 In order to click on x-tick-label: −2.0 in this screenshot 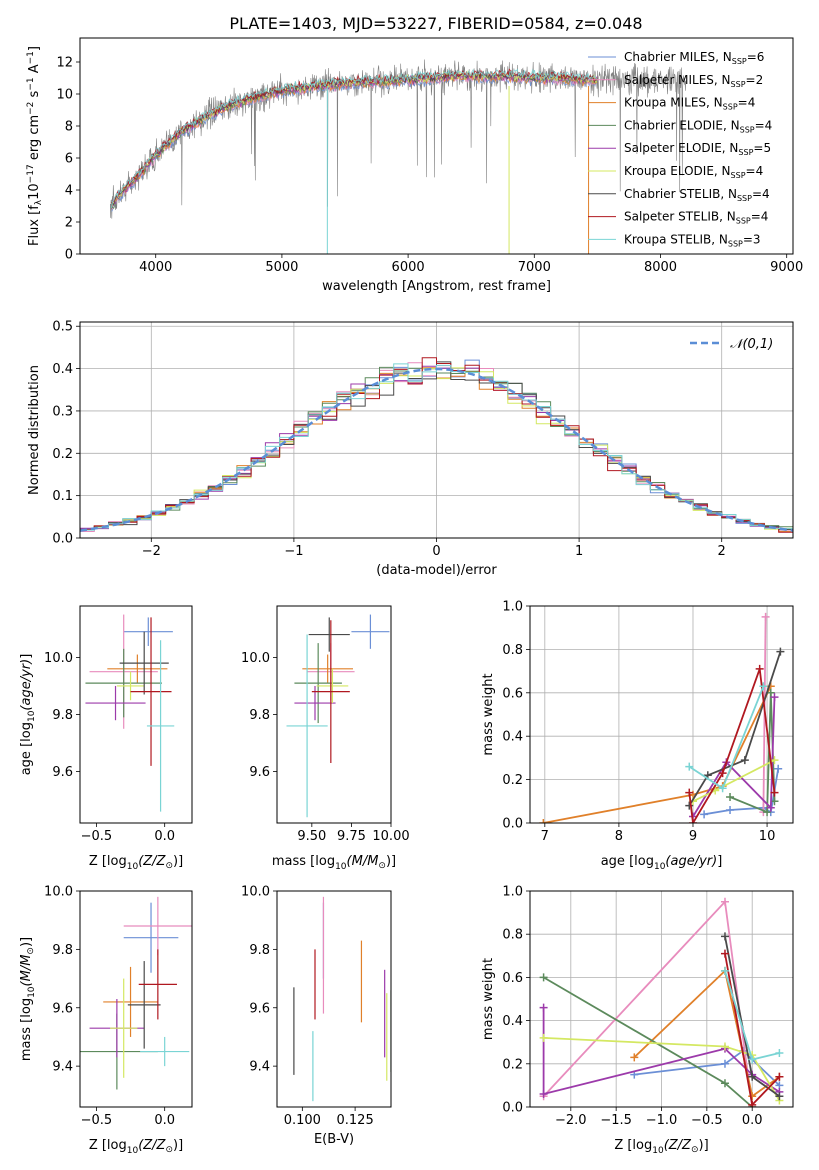, I will do `click(571, 1120)`.